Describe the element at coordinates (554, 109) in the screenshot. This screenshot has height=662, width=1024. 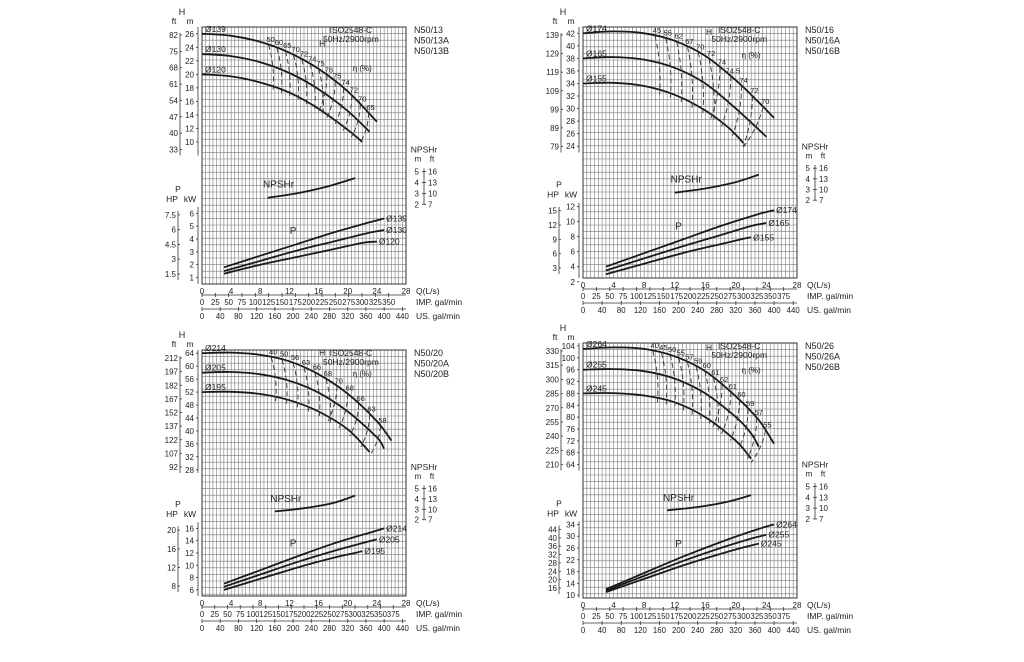
I see `head-tick-ft-label: 99` at that location.